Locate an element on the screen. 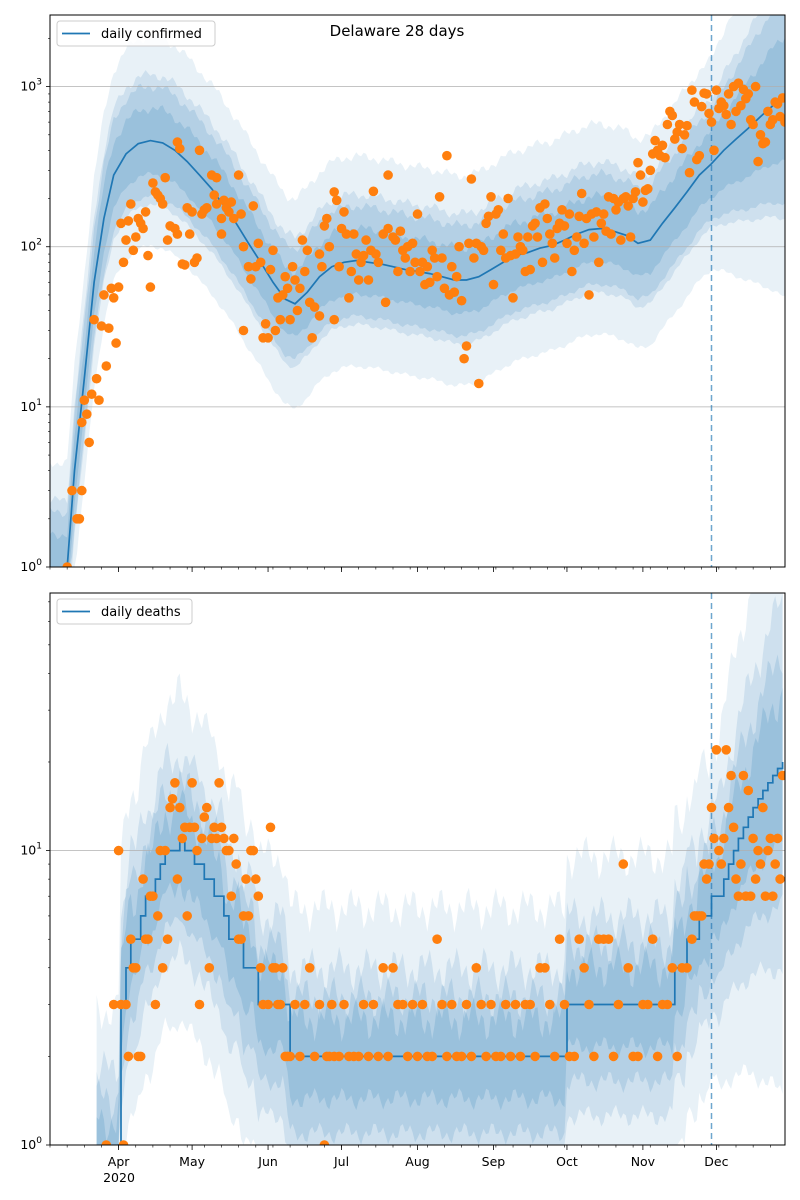  y-tick-label: 101 is located at coordinates (31, 850).